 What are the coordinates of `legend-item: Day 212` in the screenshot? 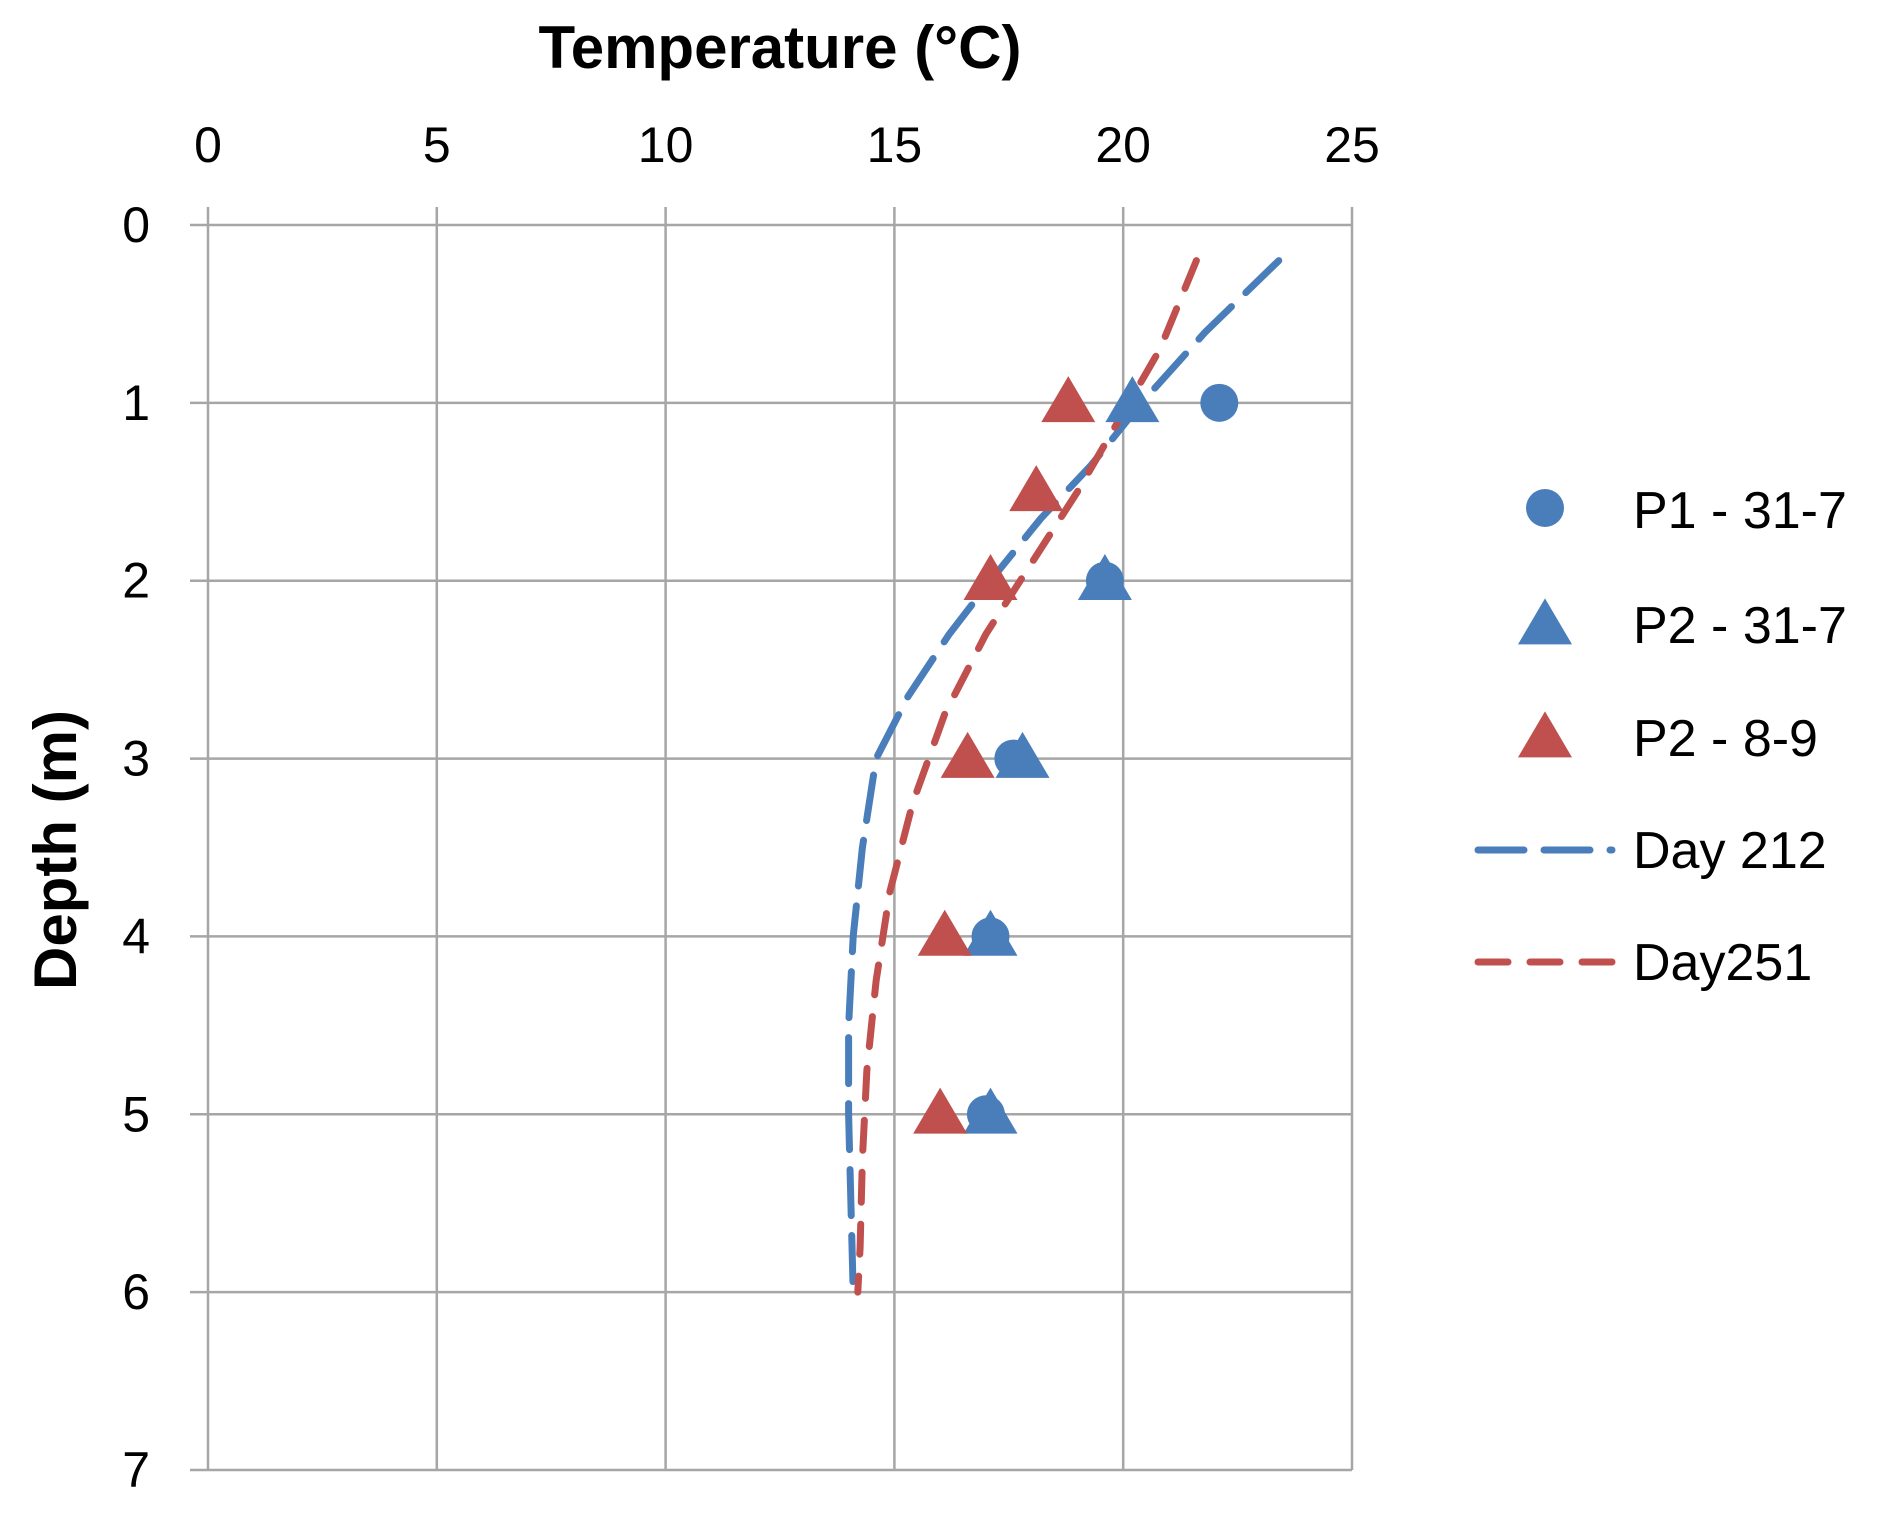 It's located at (1650, 851).